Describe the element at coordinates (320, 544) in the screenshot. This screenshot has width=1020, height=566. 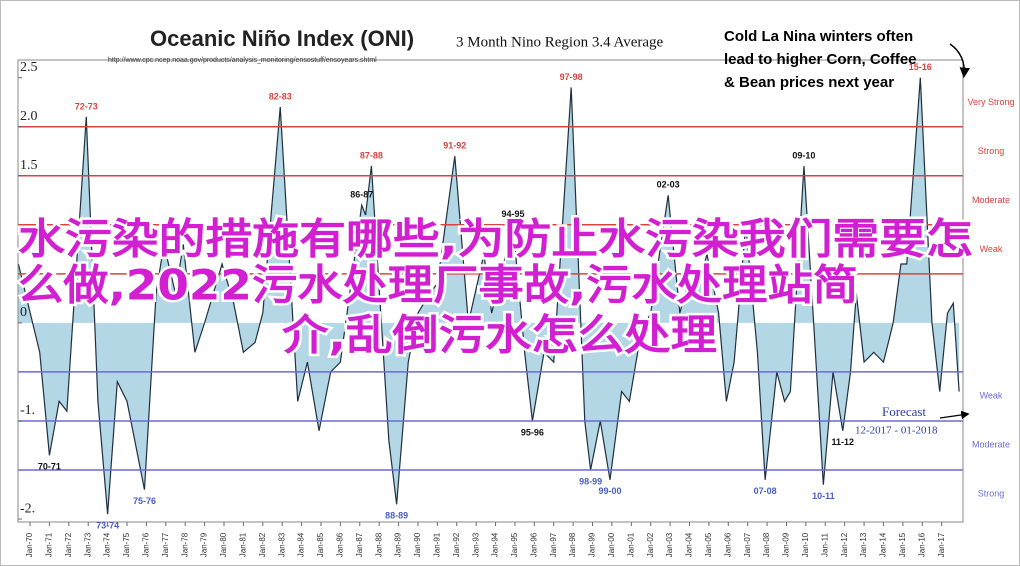
I see `x-tick-label: Jan-85` at that location.